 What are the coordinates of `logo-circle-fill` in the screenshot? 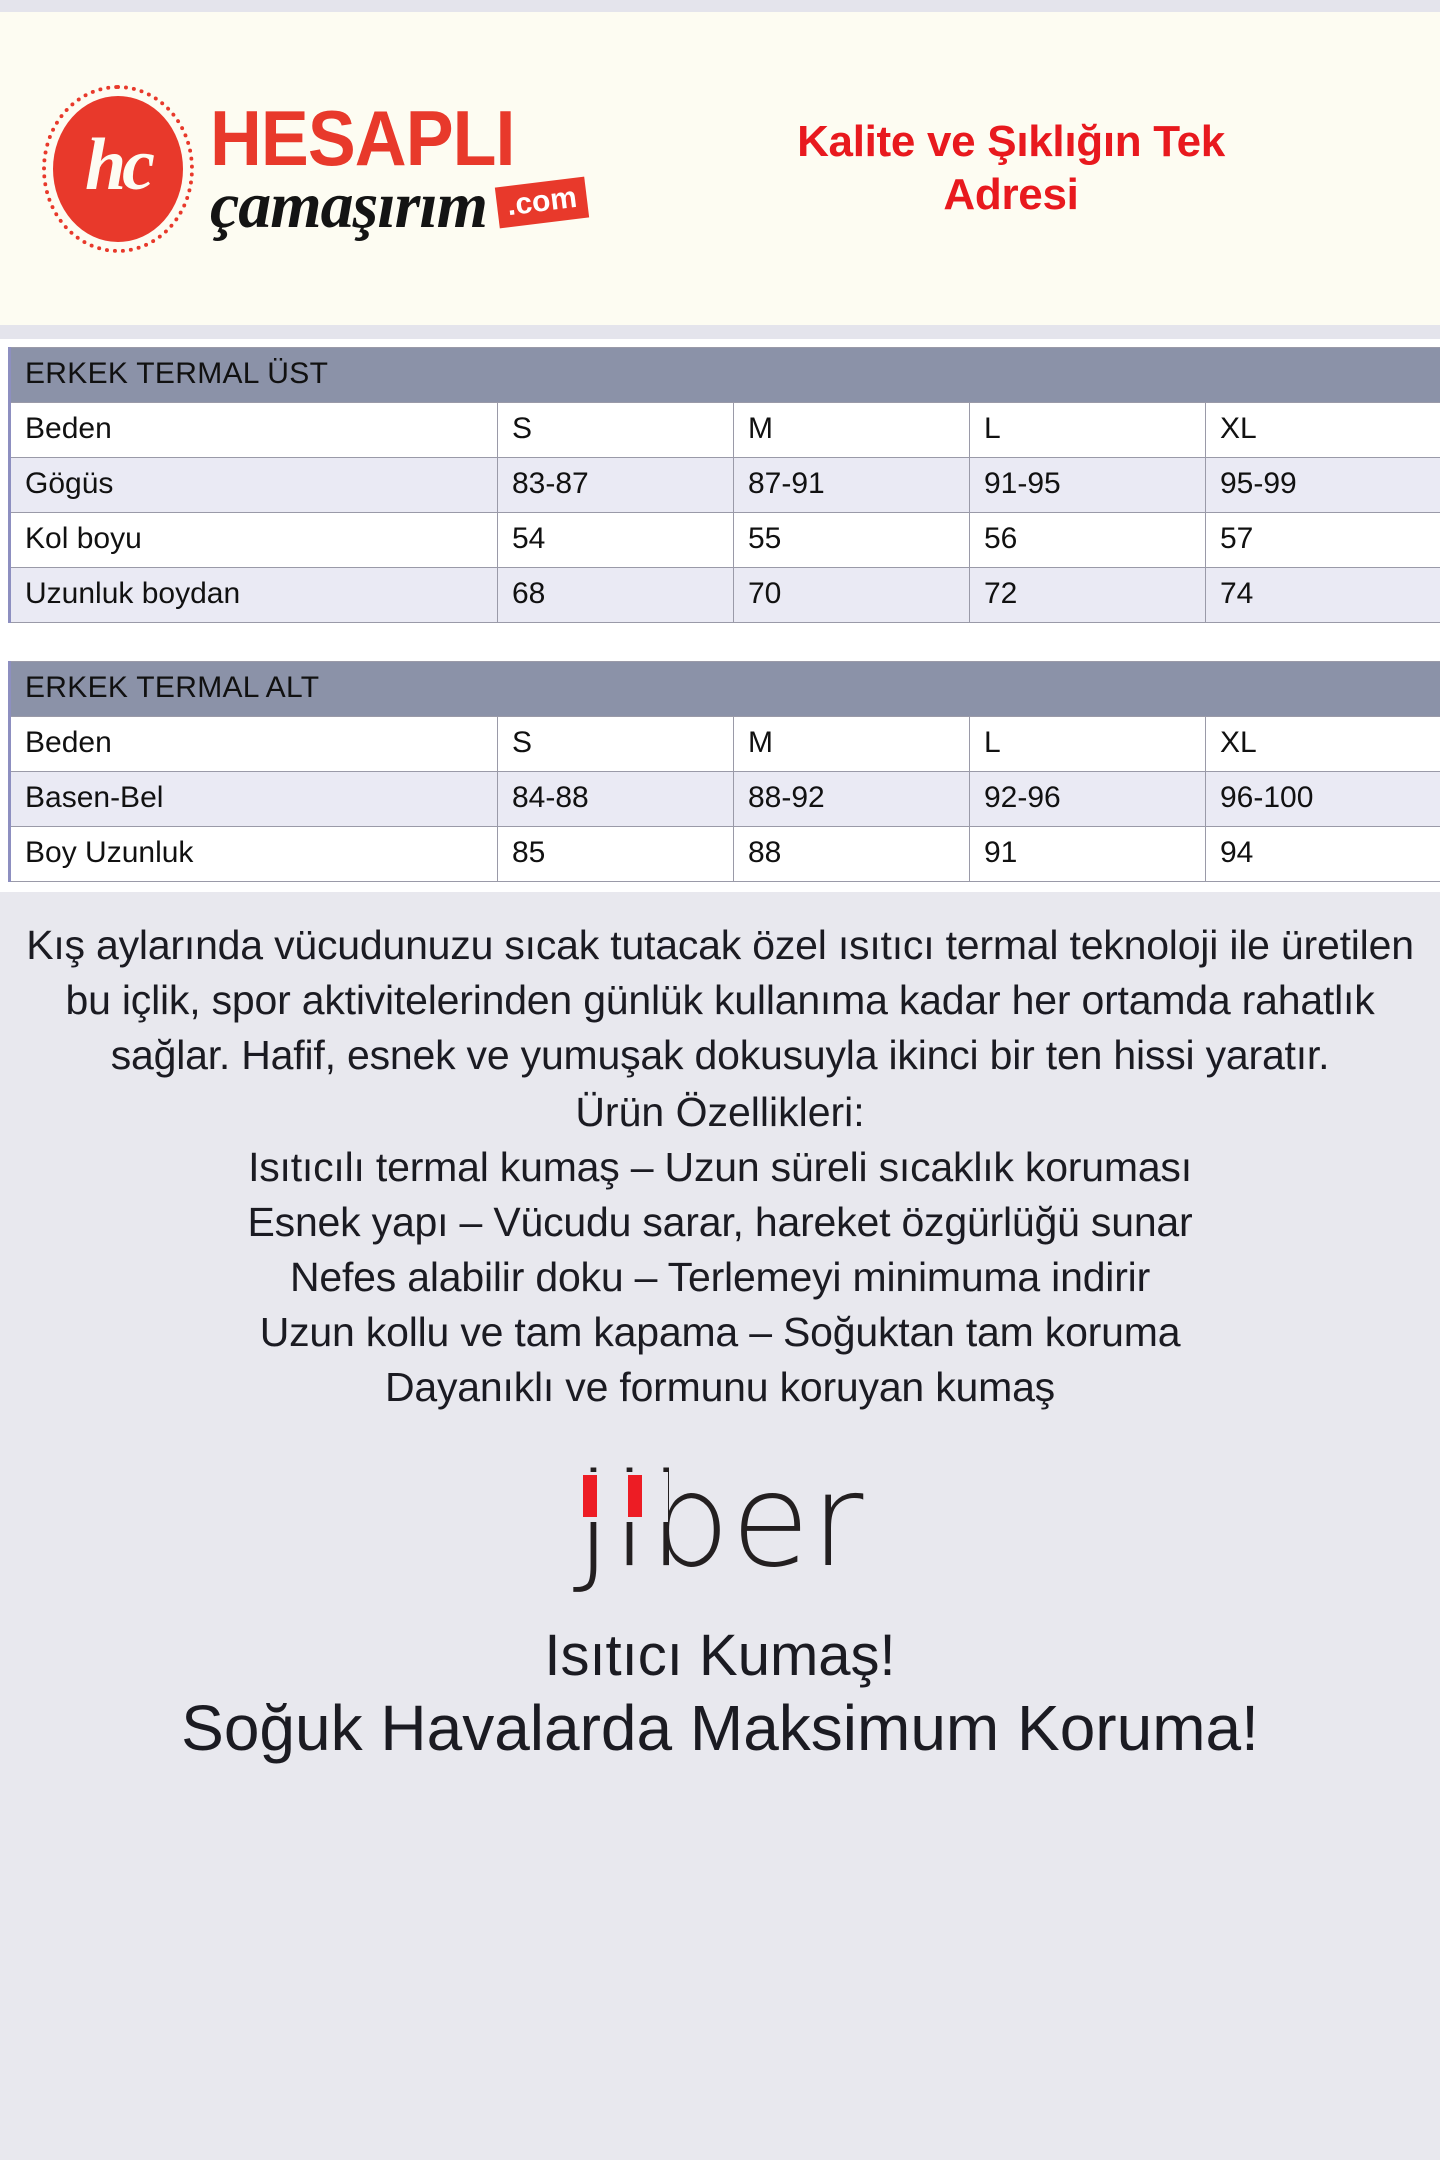 It's located at (118, 168).